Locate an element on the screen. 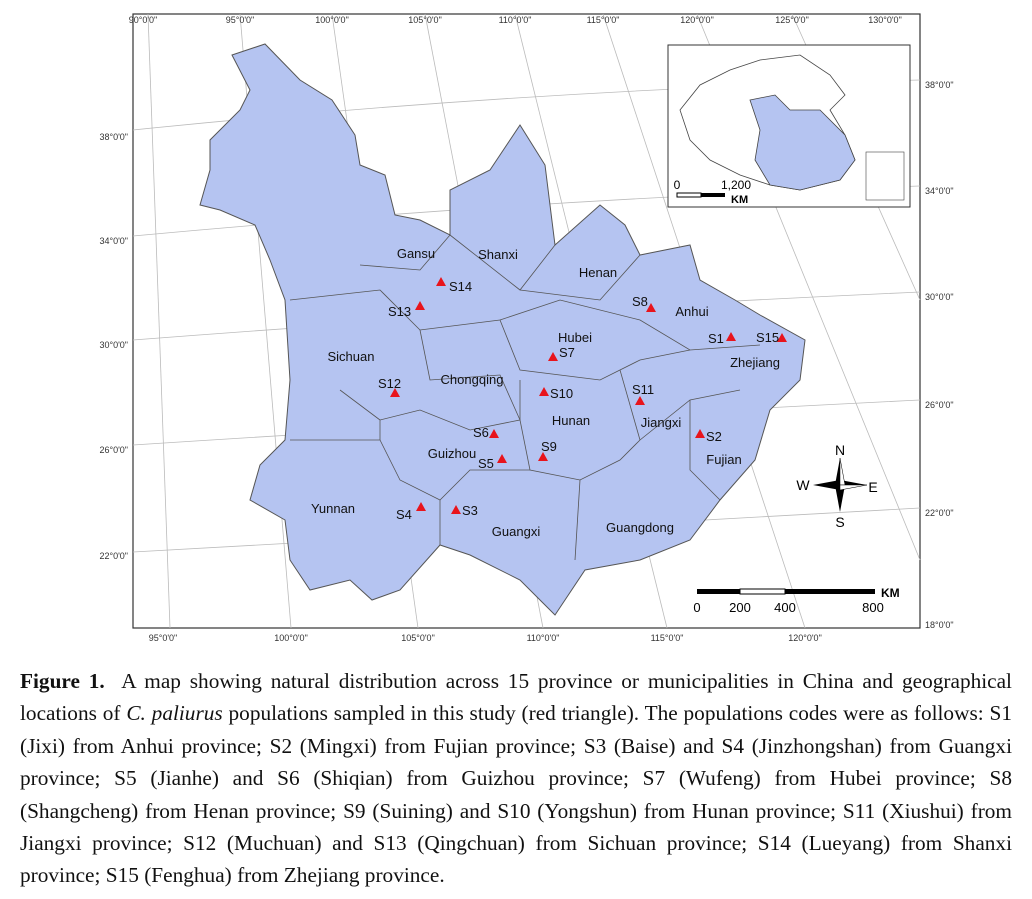 The height and width of the screenshot is (899, 1032). province-label: Jiangxi is located at coordinates (661, 422).